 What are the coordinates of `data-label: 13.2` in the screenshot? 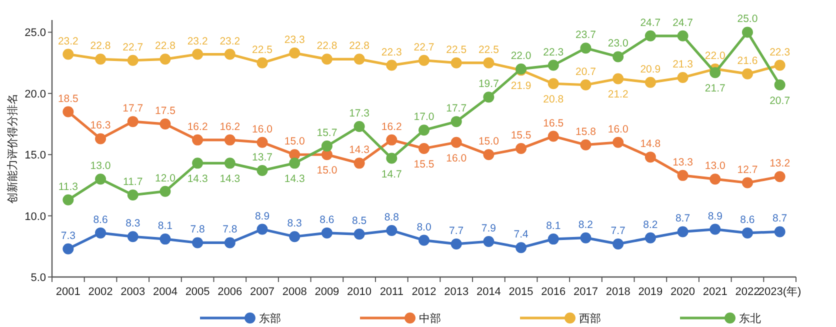 It's located at (780, 164).